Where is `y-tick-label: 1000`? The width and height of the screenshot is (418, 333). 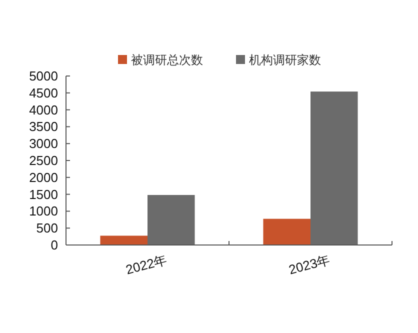
y-tick-label: 1000 is located at coordinates (43, 211).